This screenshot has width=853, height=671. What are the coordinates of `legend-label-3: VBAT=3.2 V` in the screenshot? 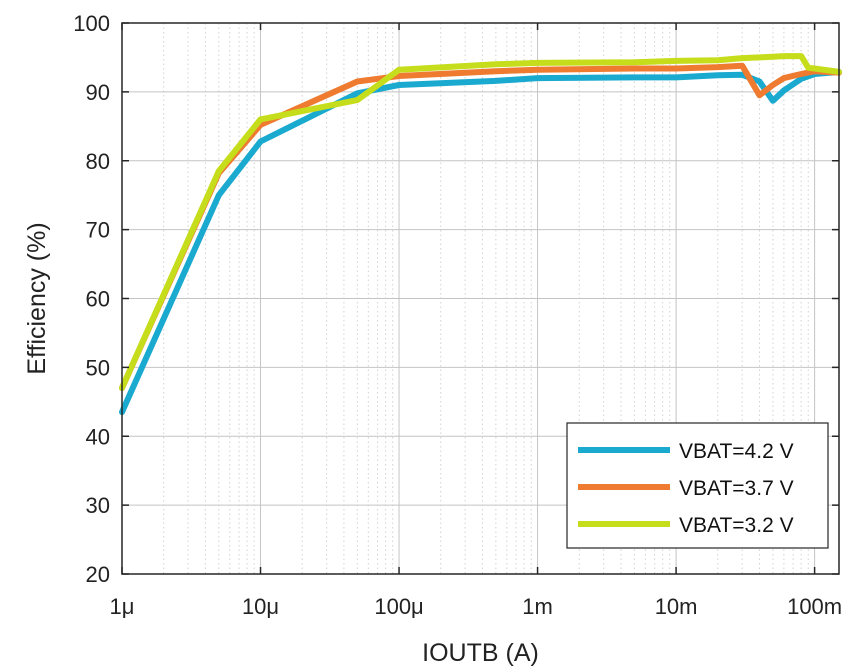 It's located at (736, 525).